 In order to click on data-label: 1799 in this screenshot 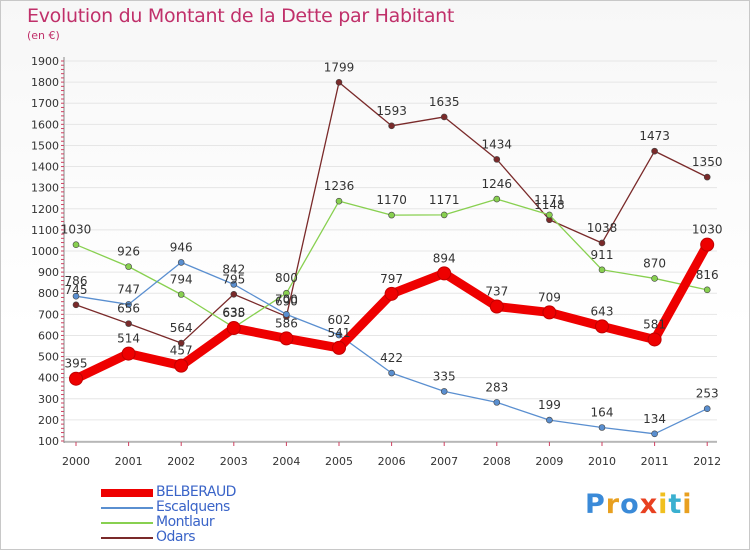, I will do `click(339, 67)`.